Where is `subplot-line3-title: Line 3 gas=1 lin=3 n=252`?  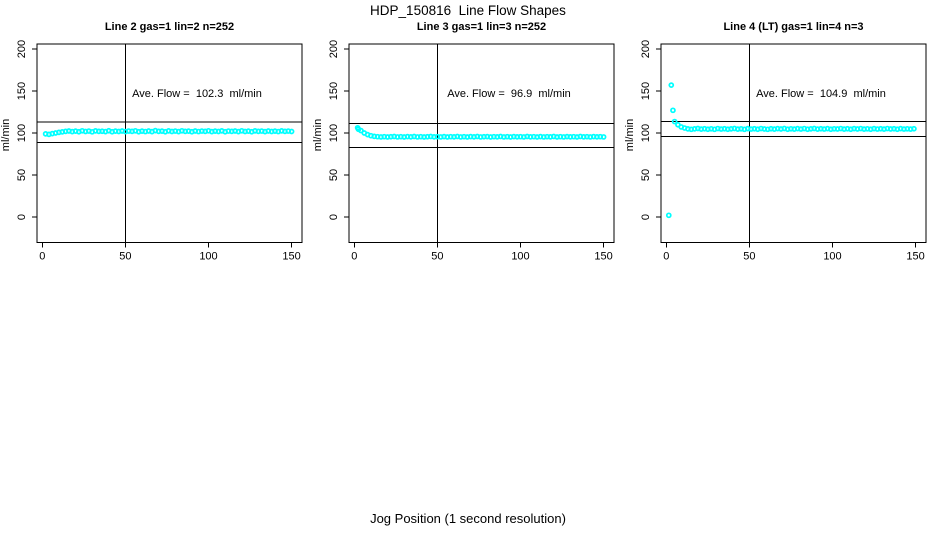 subplot-line3-title: Line 3 gas=1 lin=3 n=252 is located at coordinates (481, 27).